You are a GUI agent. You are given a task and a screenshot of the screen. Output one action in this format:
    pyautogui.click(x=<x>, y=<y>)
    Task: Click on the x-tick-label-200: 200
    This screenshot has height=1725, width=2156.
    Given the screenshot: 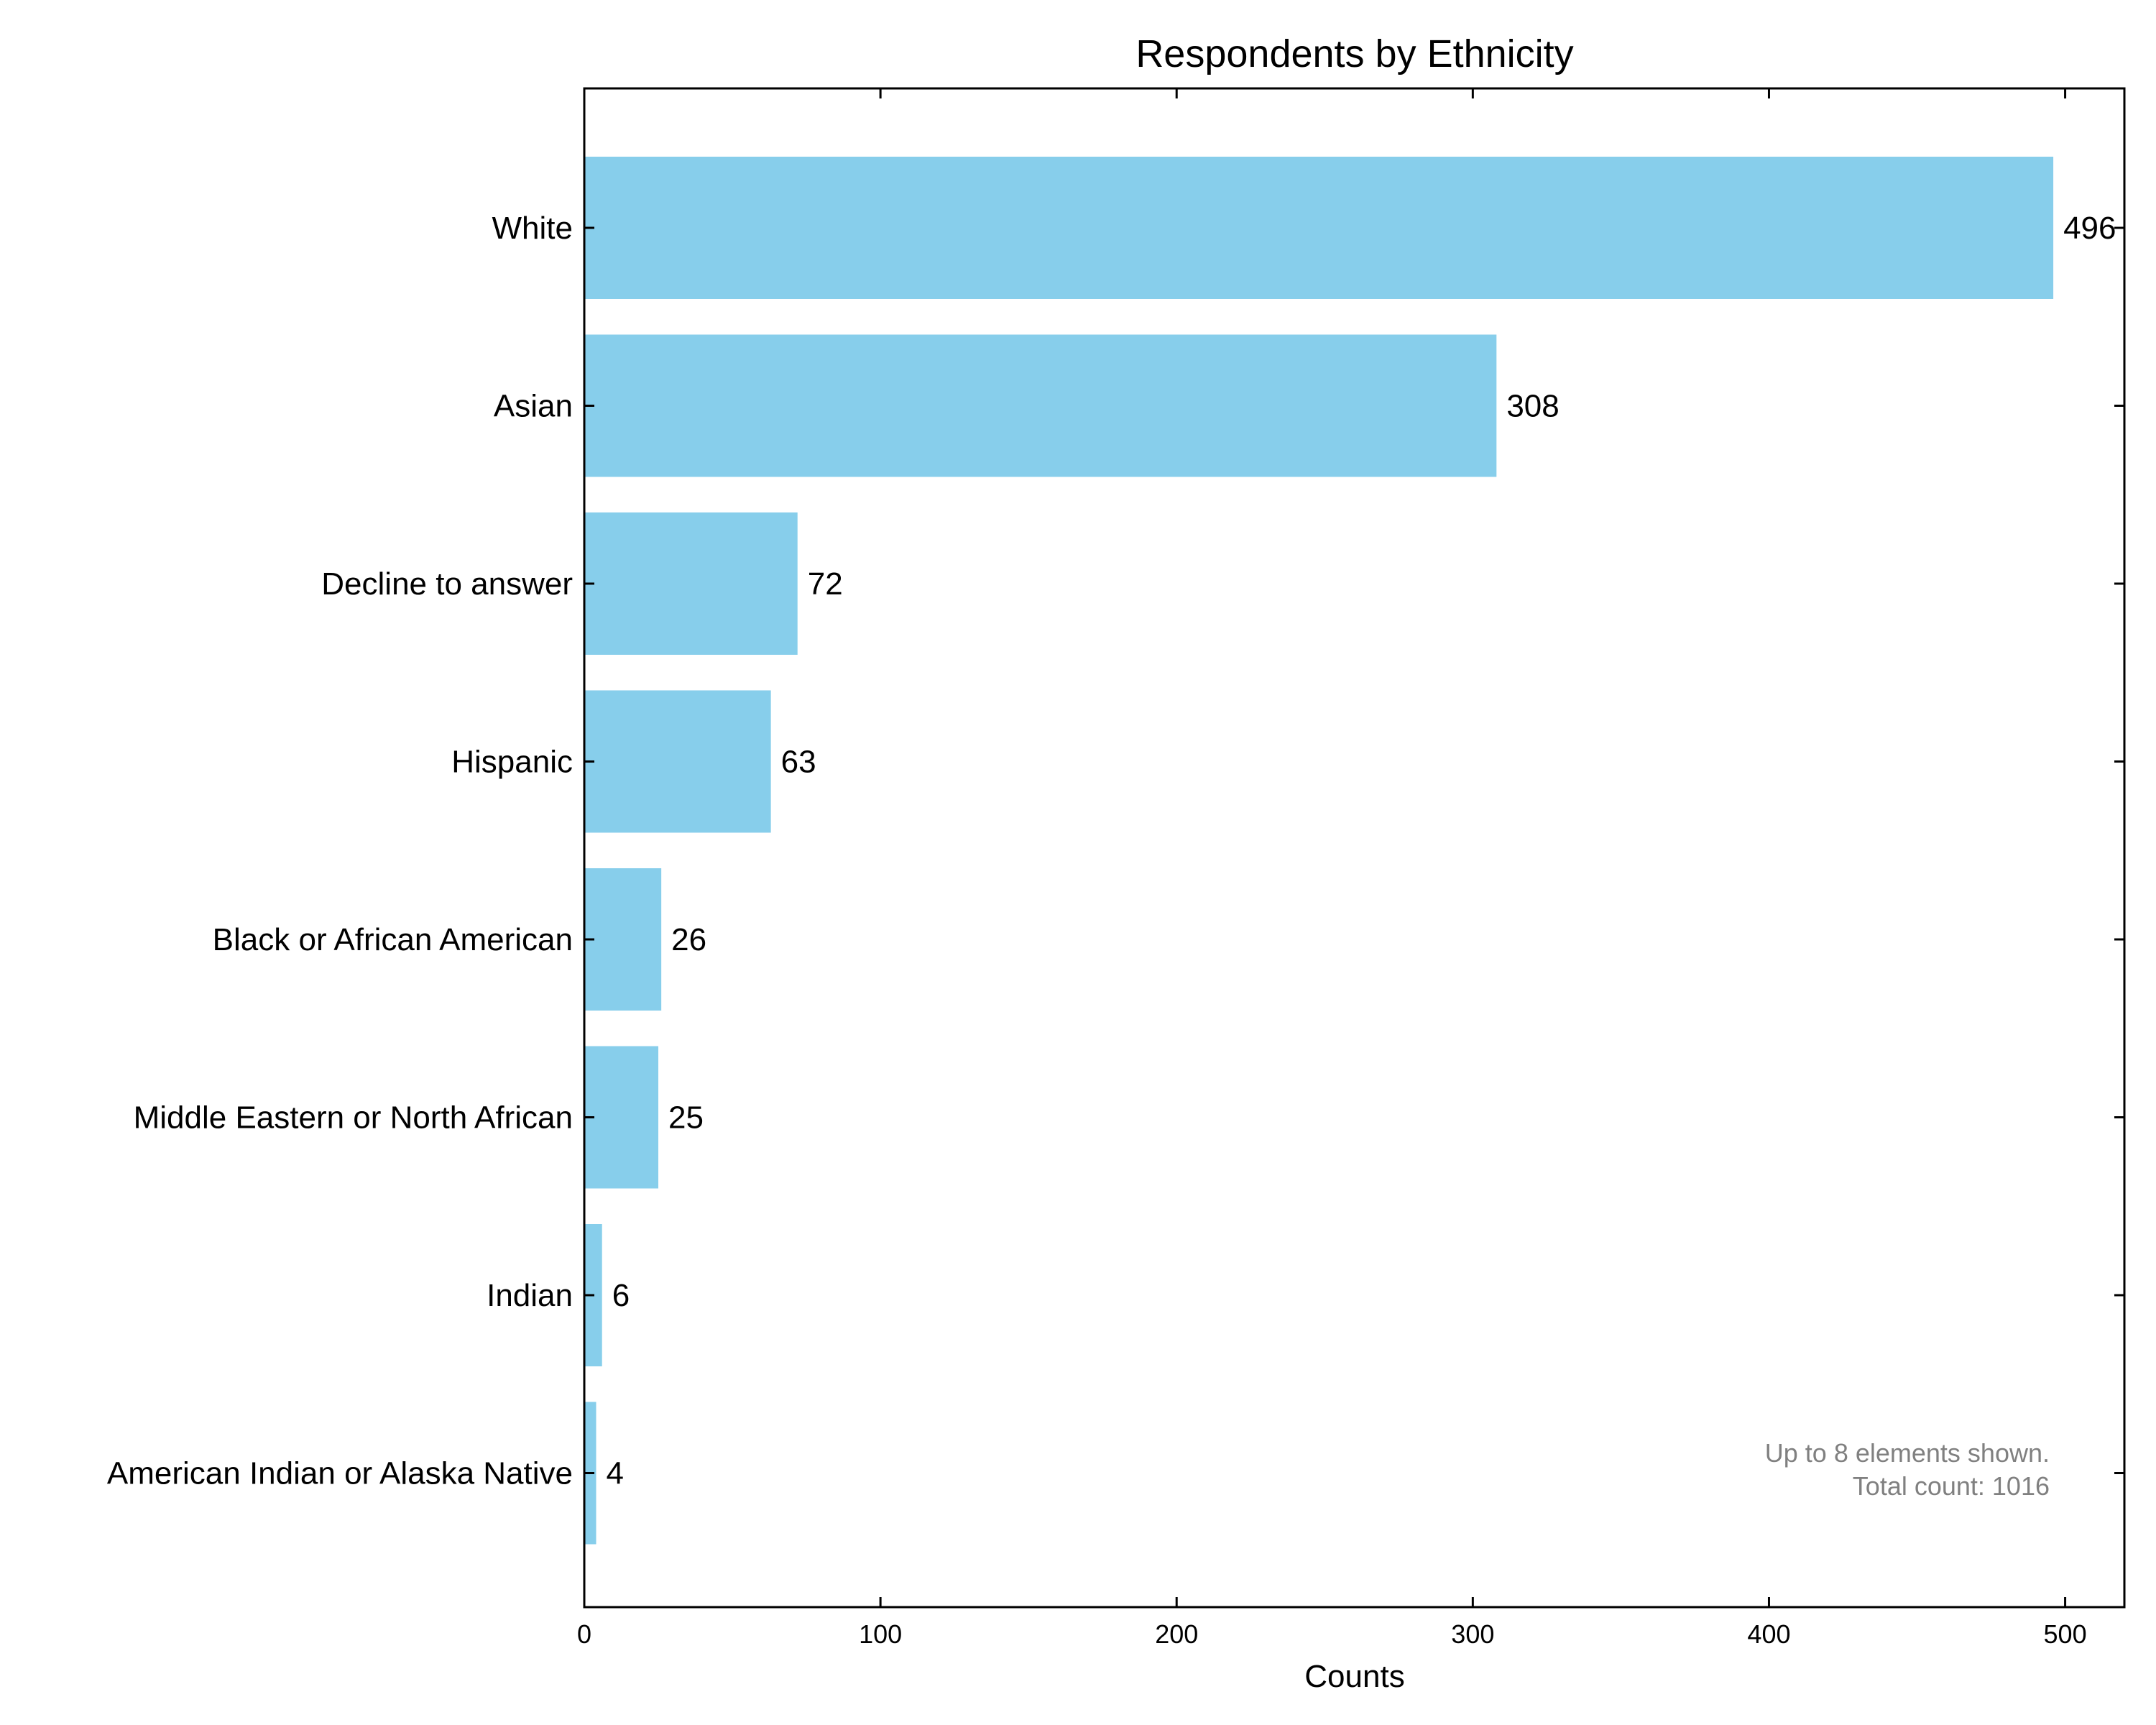 What is the action you would take?
    pyautogui.click(x=1176, y=1634)
    